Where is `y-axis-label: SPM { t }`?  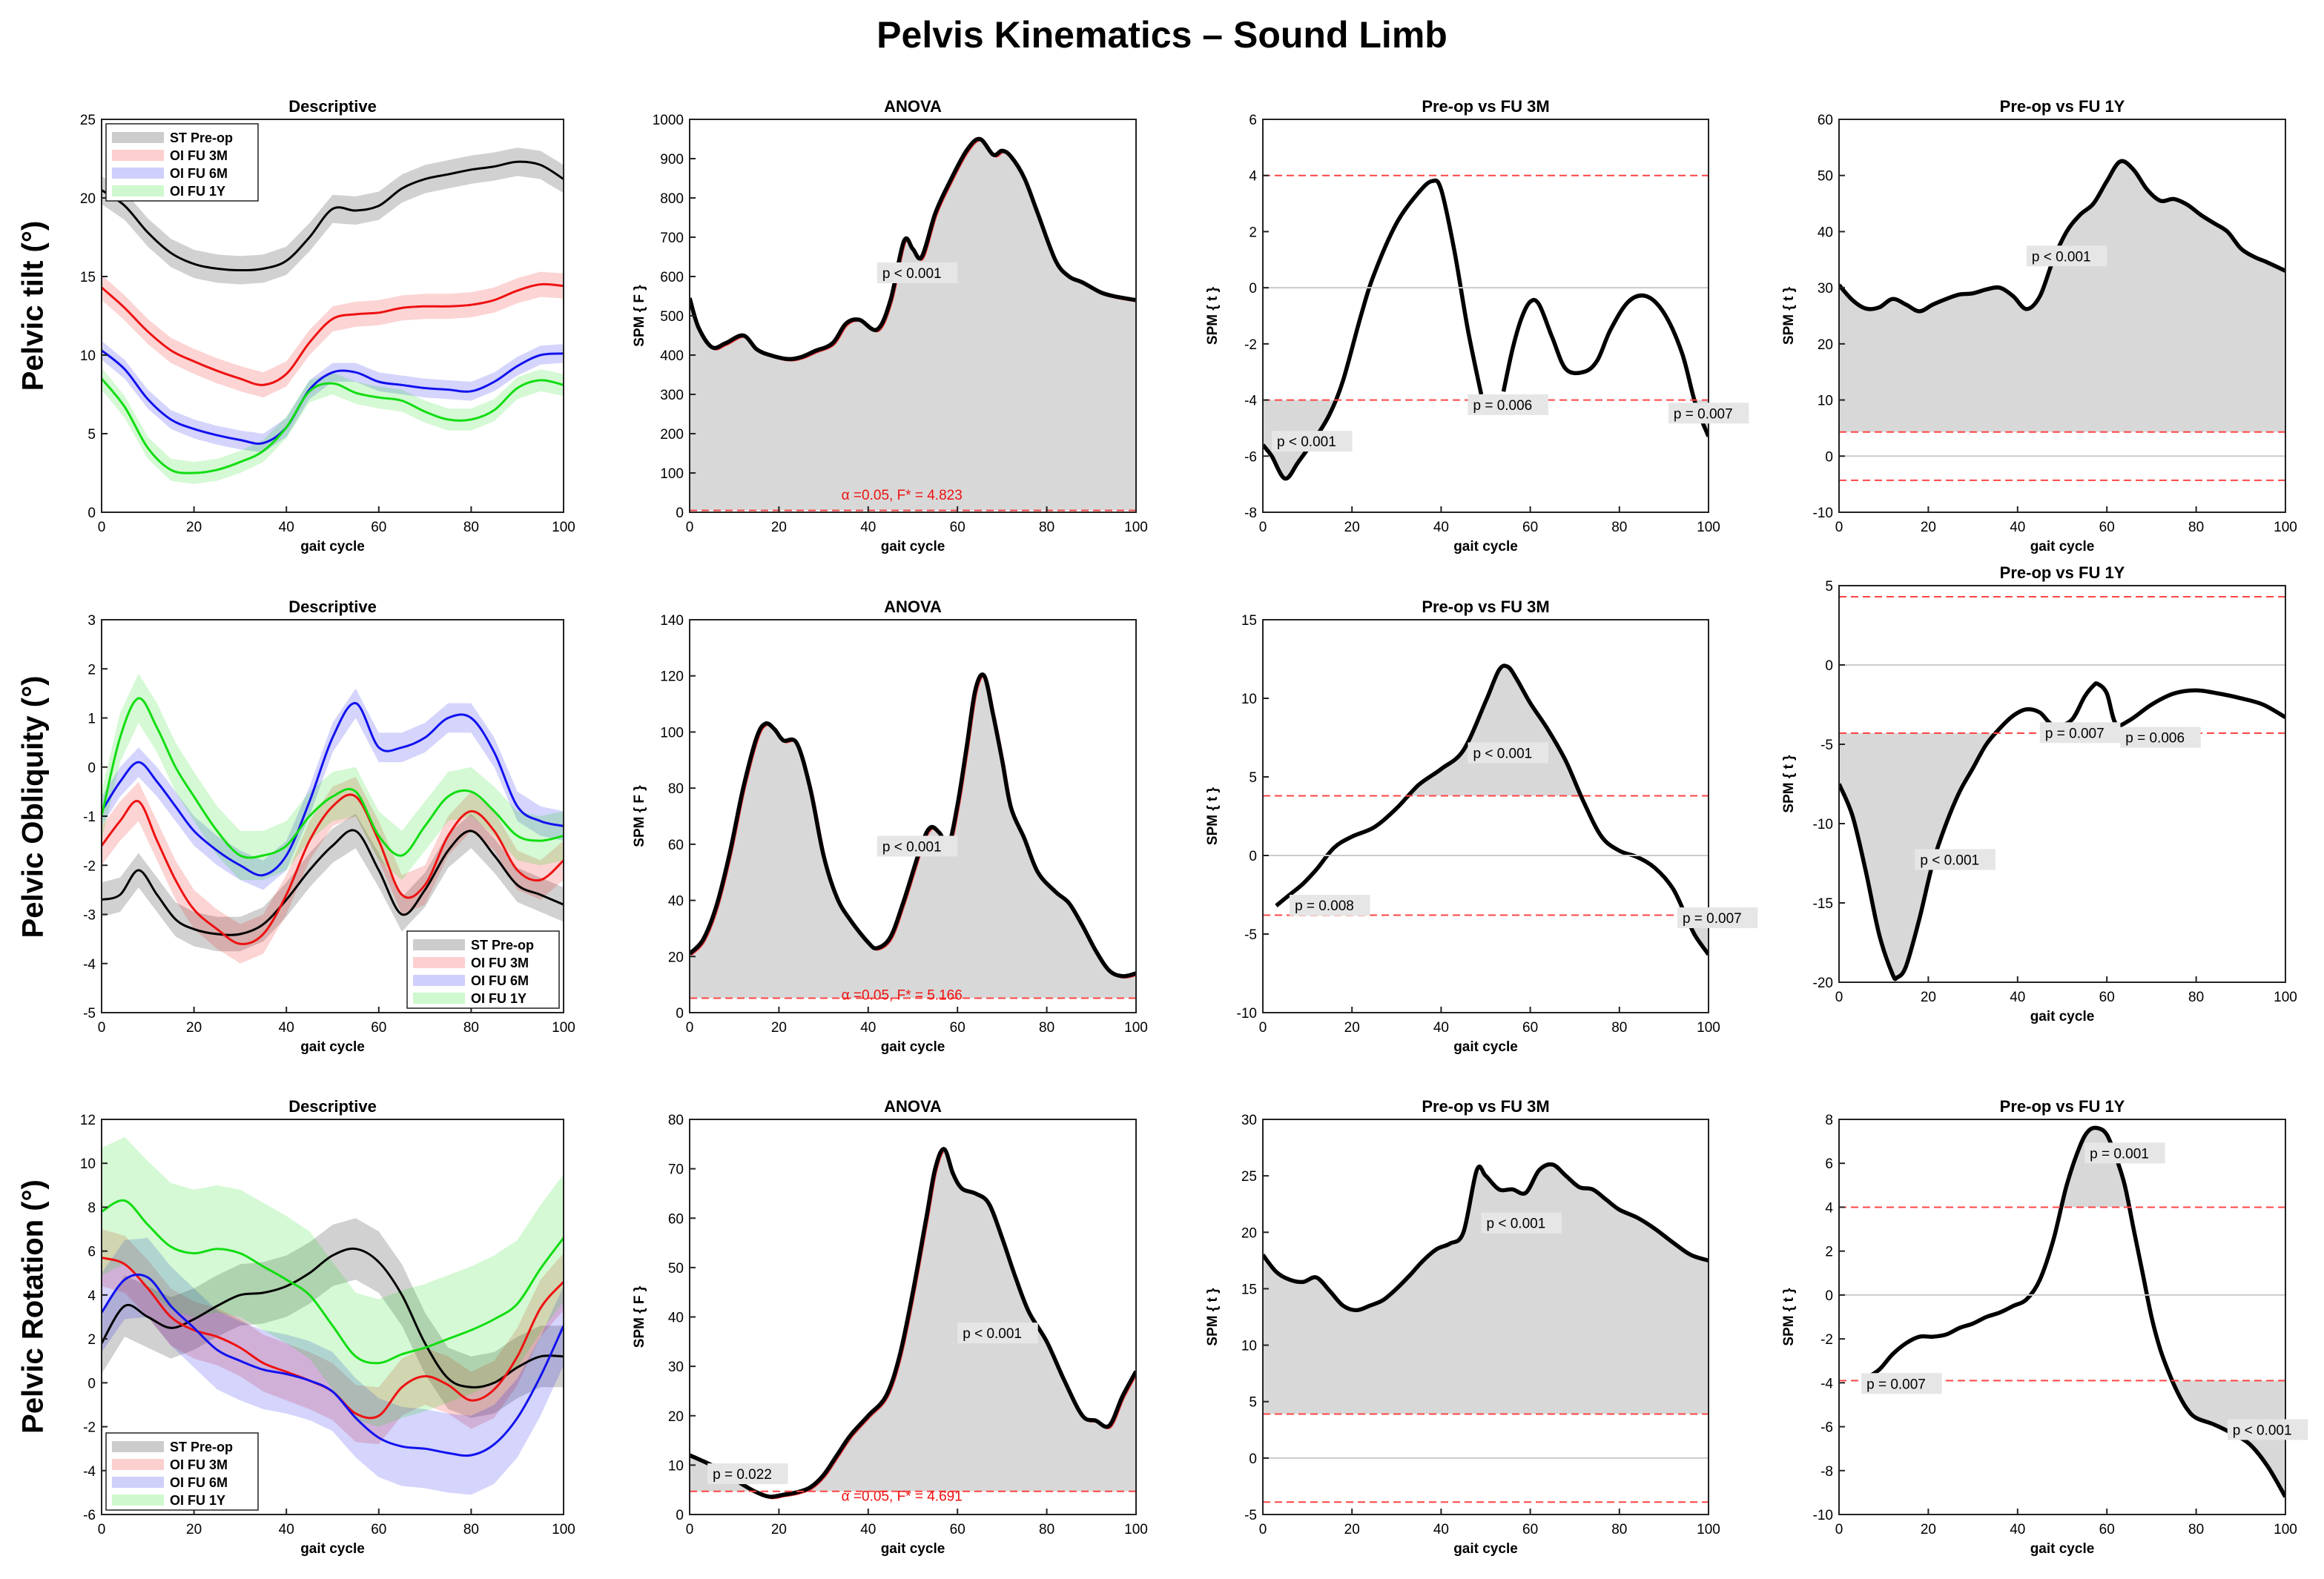 y-axis-label: SPM { t } is located at coordinates (1789, 315).